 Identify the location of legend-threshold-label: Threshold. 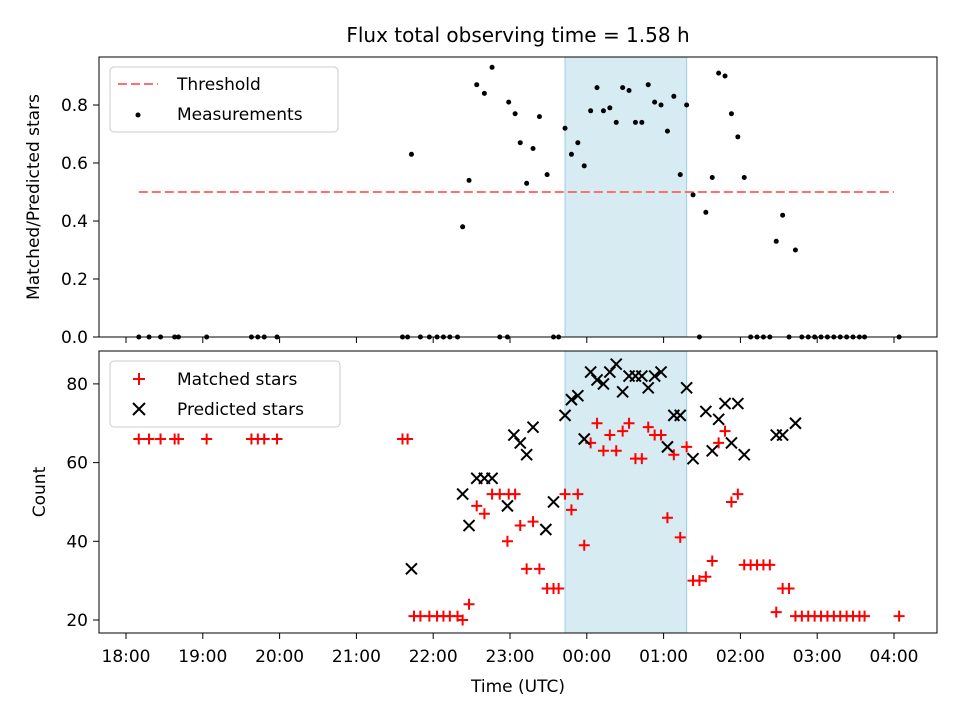
(218, 85).